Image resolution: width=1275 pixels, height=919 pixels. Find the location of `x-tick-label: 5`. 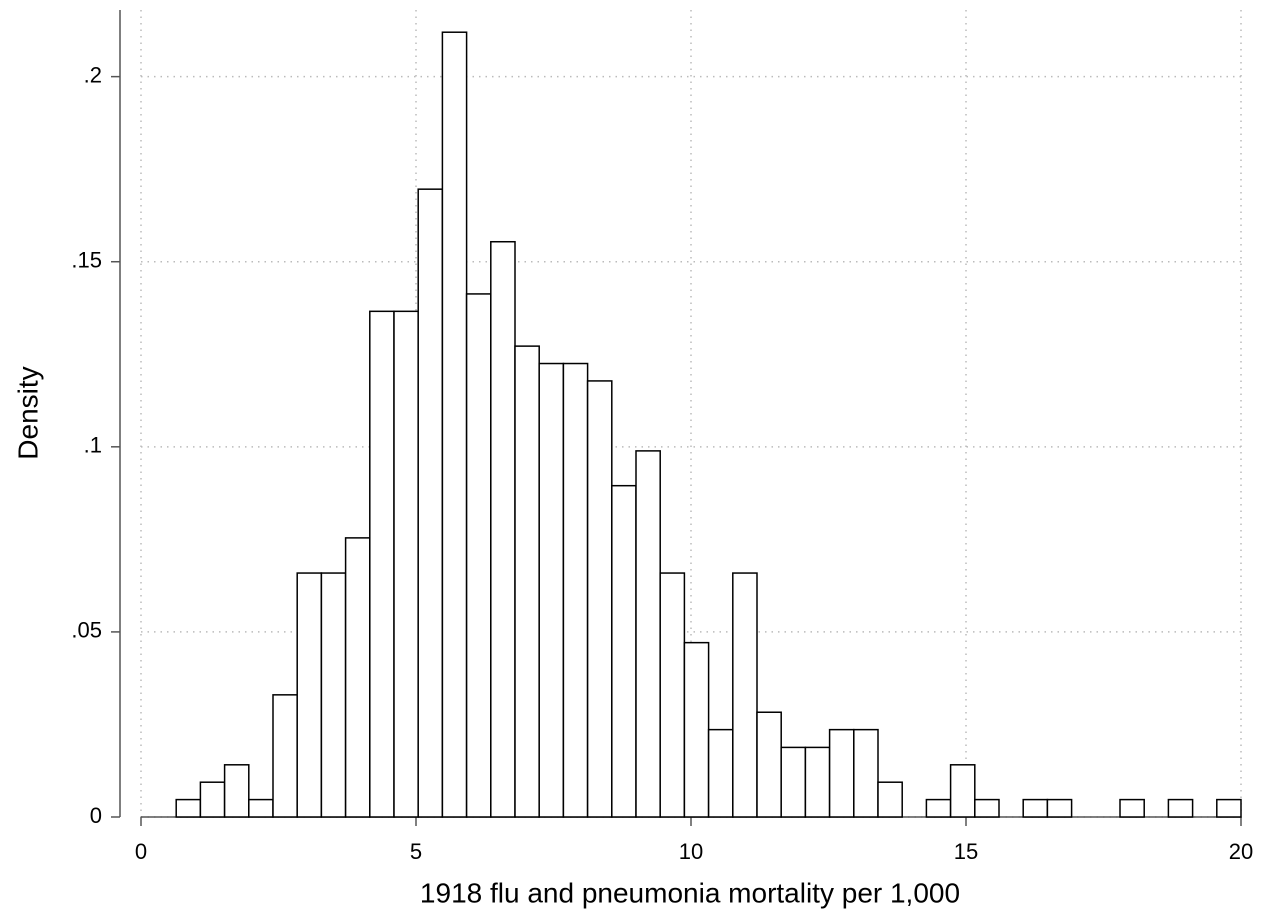

x-tick-label: 5 is located at coordinates (416, 851).